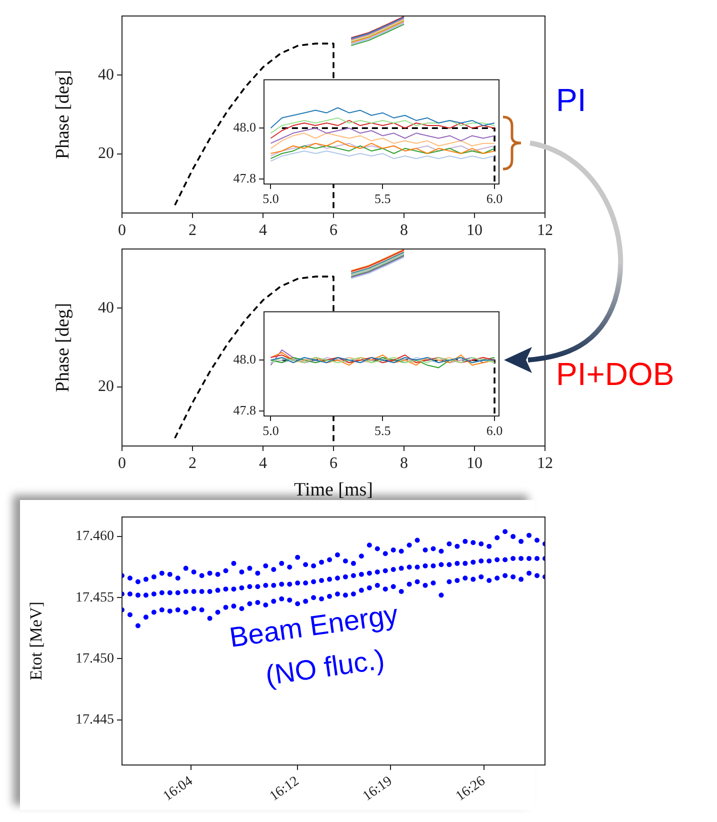  Describe the element at coordinates (95, 536) in the screenshot. I see `y-tick-label: 17.460` at that location.